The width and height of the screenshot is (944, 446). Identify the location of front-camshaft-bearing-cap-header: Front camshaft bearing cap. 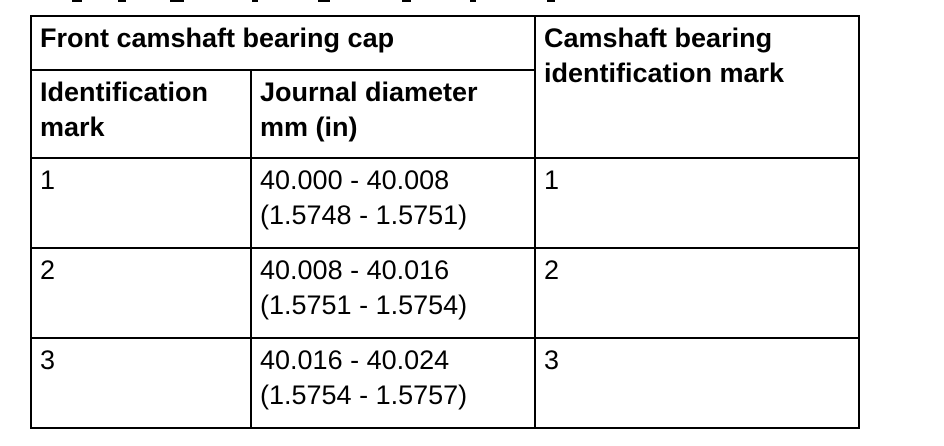
(283, 43).